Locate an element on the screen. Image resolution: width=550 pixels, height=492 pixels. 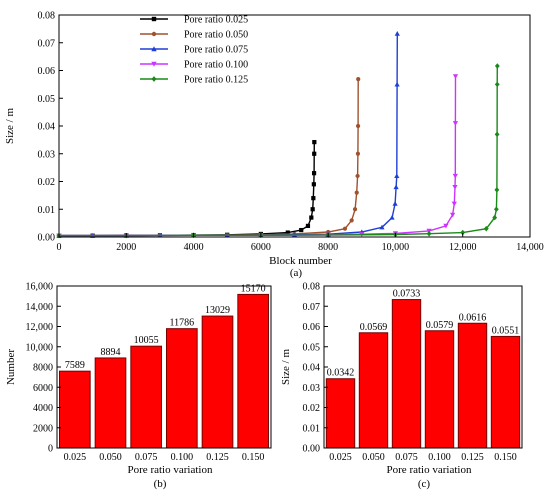
y-tick-label: 12,000 is located at coordinates (40, 327).